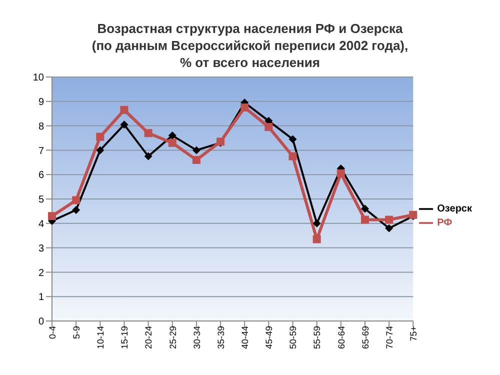 This screenshot has height=375, width=500. I want to click on x-tick-label: 75+, so click(413, 334).